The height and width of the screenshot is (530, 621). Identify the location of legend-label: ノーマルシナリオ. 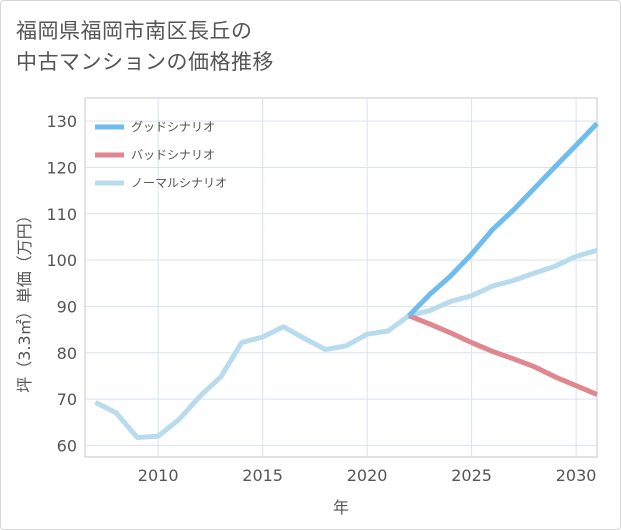
(179, 183).